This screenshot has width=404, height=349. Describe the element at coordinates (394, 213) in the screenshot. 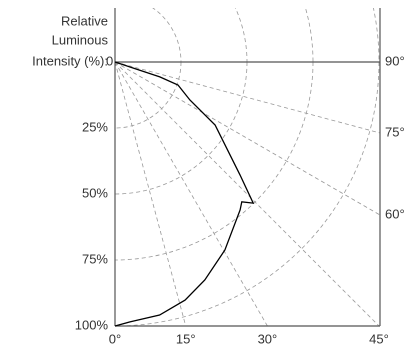

I see `angle-tick-label: 60°` at that location.